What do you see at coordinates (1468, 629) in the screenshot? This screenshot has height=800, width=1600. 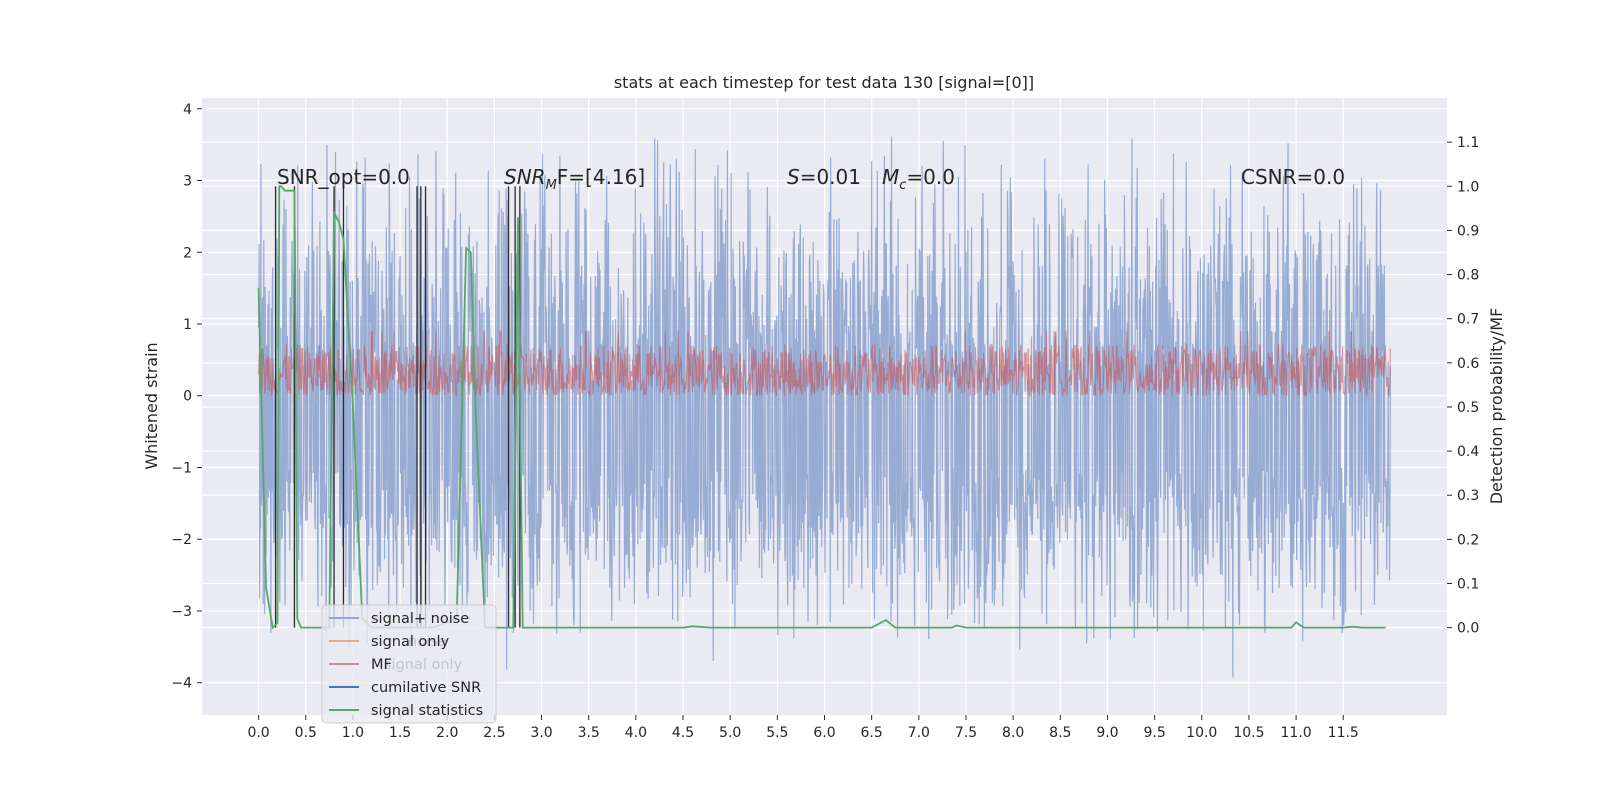 I see `y-right-tick-label-0.0: 0.0` at bounding box center [1468, 629].